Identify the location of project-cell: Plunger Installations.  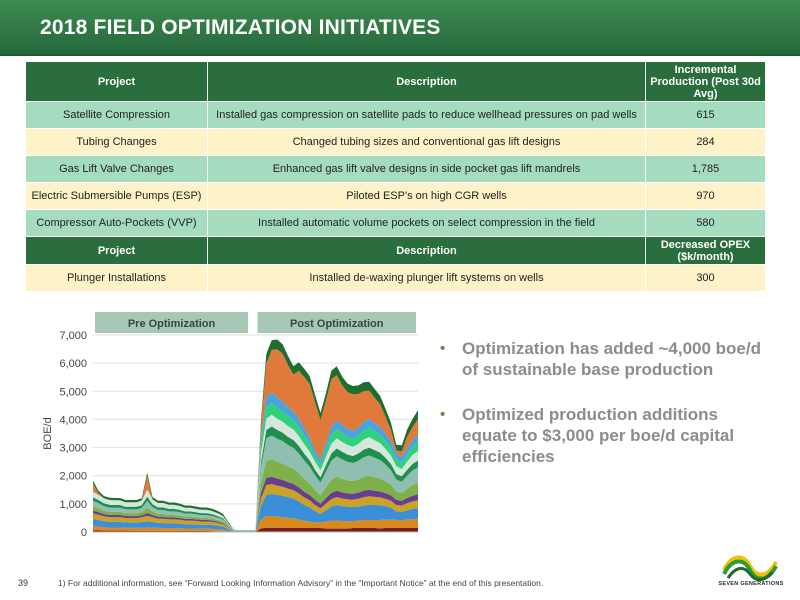
(116, 278).